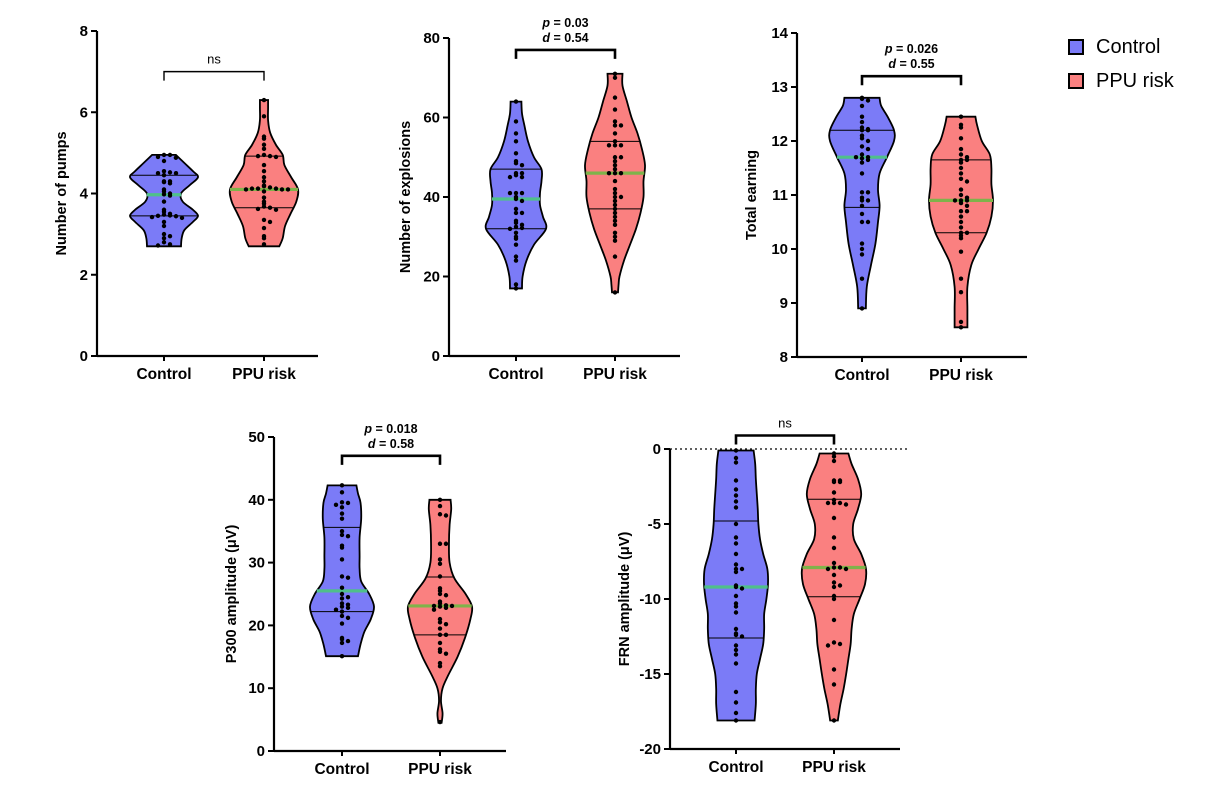 The image size is (1214, 789). What do you see at coordinates (752, 195) in the screenshot?
I see `y-axis-label: Total earning` at bounding box center [752, 195].